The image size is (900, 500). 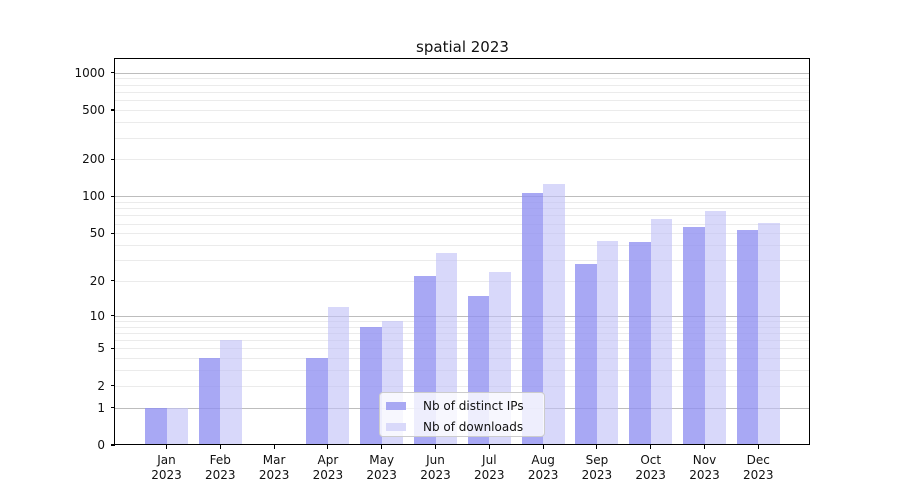 I want to click on y-tick-label: 2, so click(x=101, y=385).